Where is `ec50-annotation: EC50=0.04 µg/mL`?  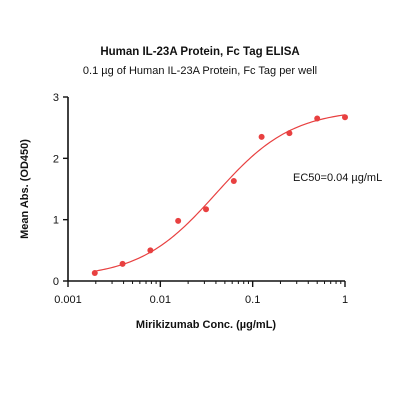 ec50-annotation: EC50=0.04 µg/mL is located at coordinates (337, 178).